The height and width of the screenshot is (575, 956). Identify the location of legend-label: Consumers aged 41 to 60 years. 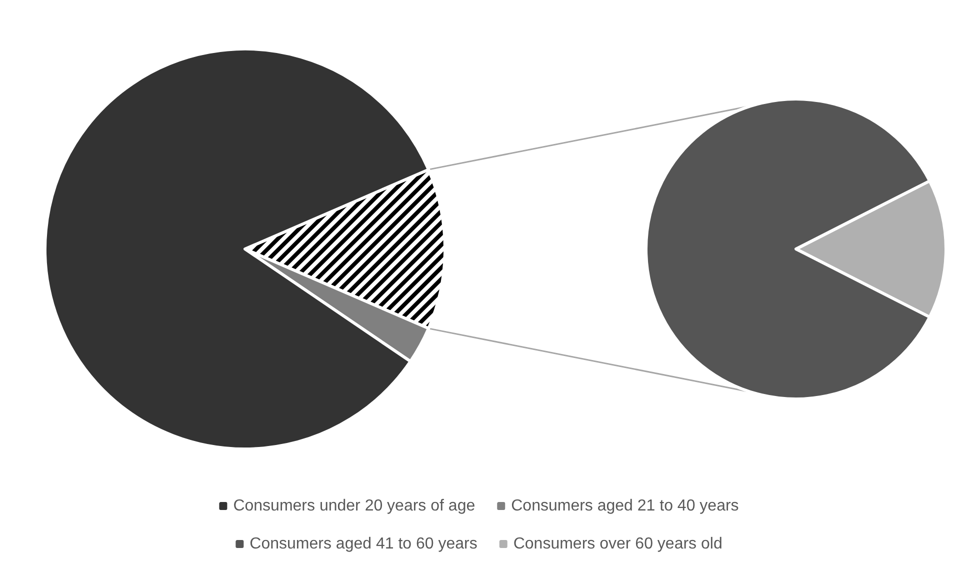
(364, 544).